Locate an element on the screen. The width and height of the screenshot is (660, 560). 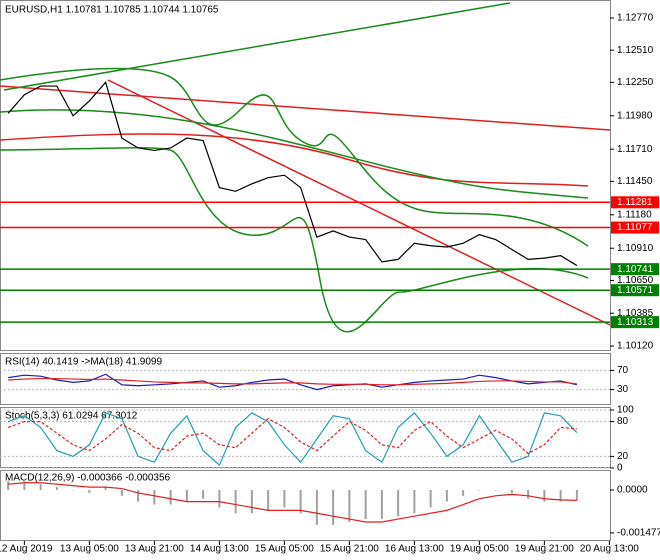
y-tick-label: 1.12510 is located at coordinates (635, 50).